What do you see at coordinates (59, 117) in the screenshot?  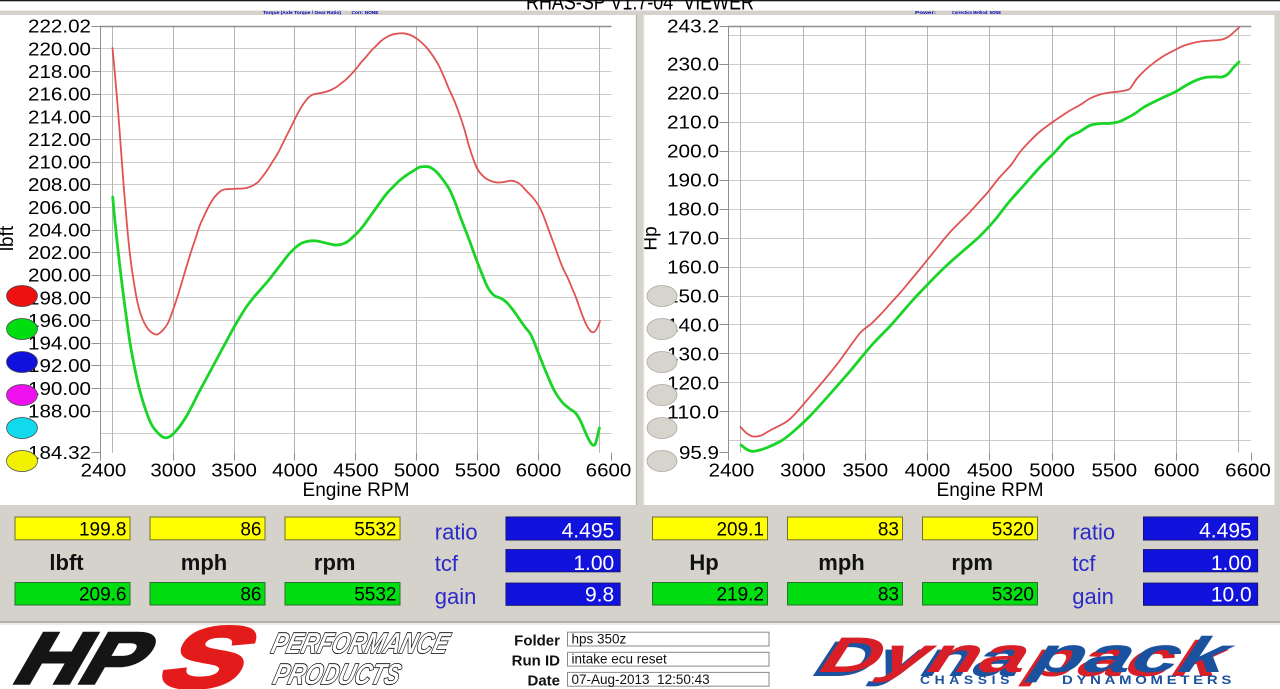 I see `svg-text: 214.00` at bounding box center [59, 117].